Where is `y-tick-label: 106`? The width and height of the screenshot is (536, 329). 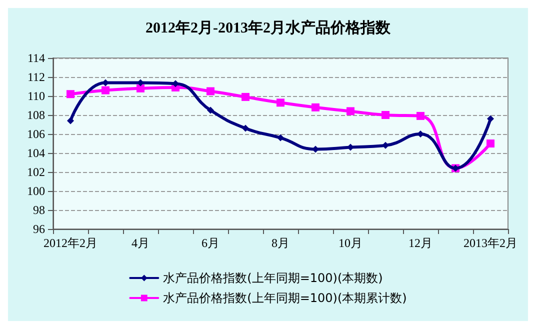
y-tick-label: 106 is located at coordinates (36, 134).